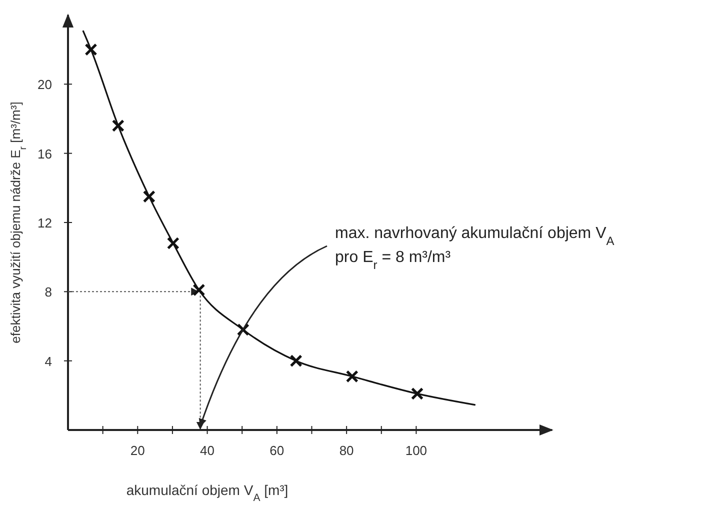 This screenshot has height=505, width=702. Describe the element at coordinates (207, 493) in the screenshot. I see `x-axis-title: akumulační objem V$_{A}$ [m³]` at that location.